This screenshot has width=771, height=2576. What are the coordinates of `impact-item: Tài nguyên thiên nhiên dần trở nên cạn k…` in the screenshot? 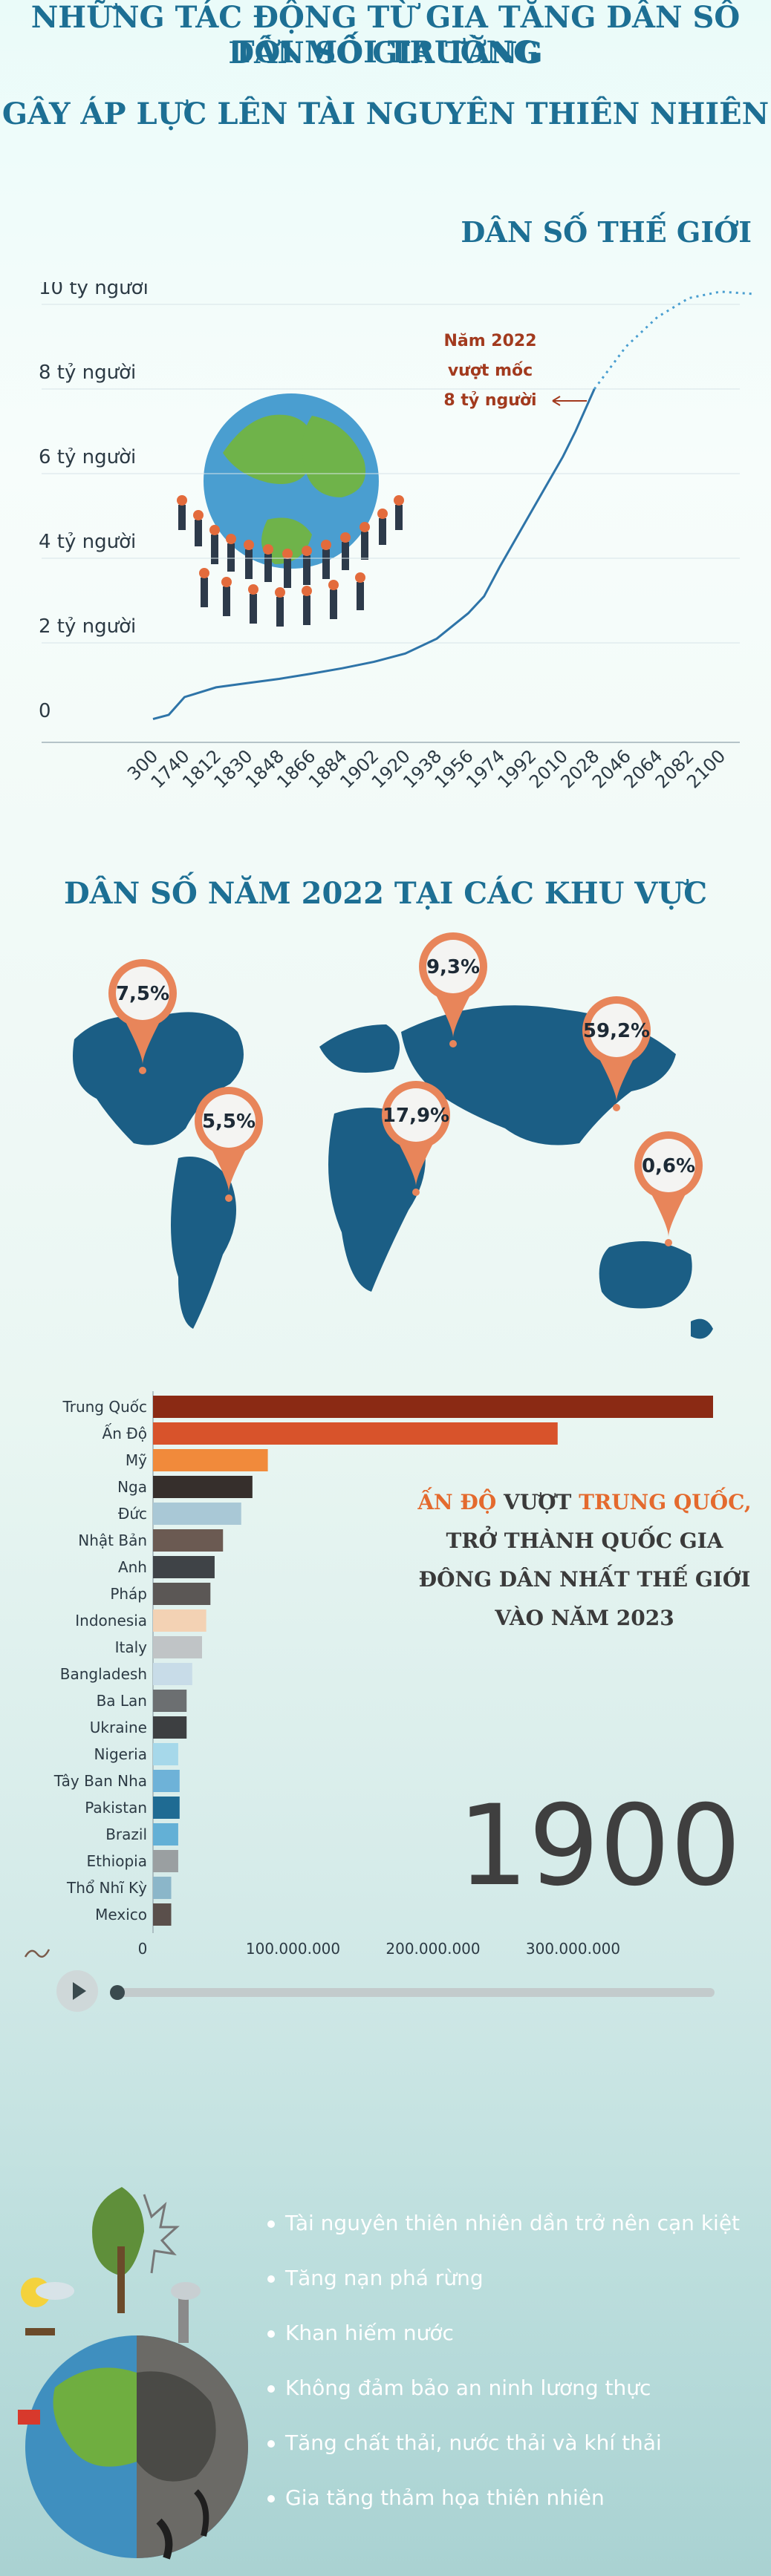 It's located at (504, 2223).